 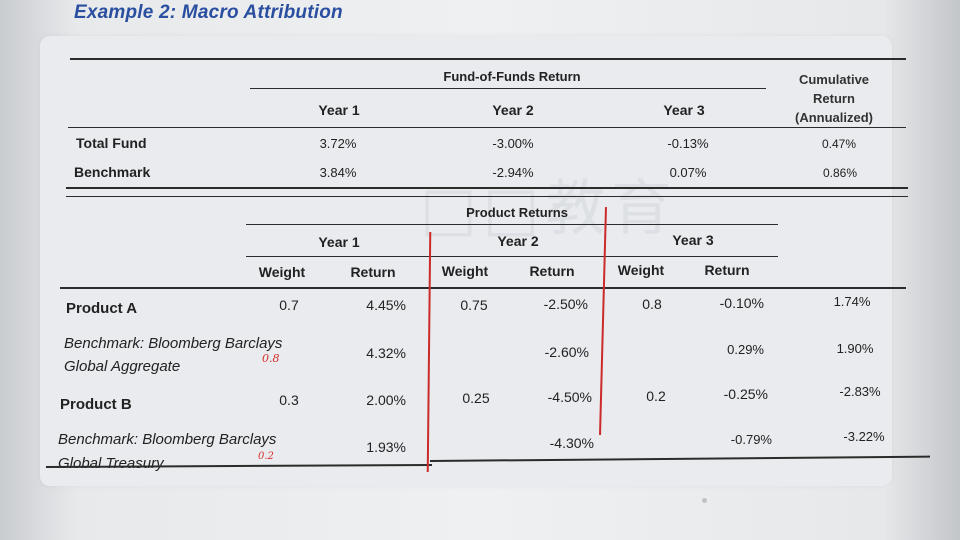 I want to click on slide-title: Example 2: Macro Attribution, so click(x=208, y=12).